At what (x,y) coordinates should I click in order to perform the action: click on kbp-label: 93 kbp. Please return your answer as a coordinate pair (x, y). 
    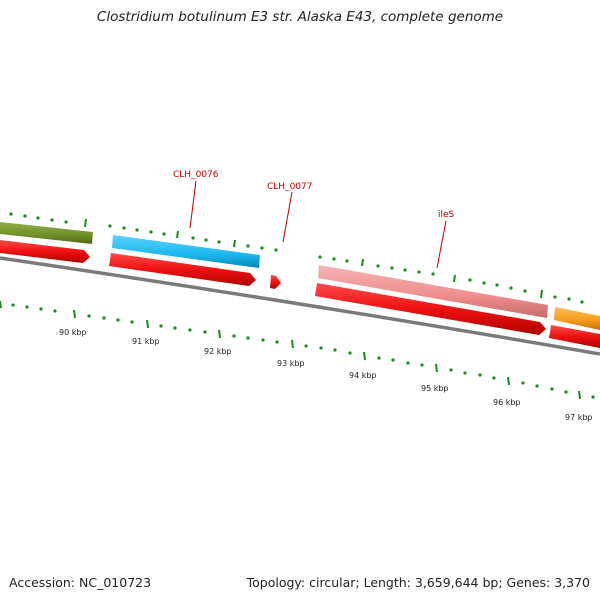
    Looking at the image, I should click on (291, 363).